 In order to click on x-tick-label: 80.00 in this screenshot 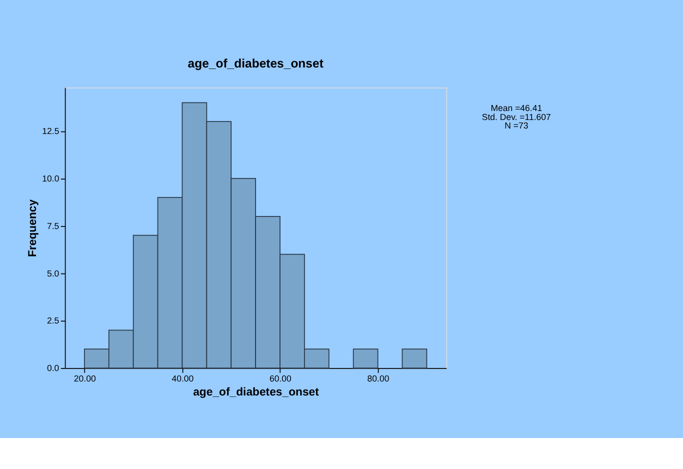, I will do `click(378, 379)`.